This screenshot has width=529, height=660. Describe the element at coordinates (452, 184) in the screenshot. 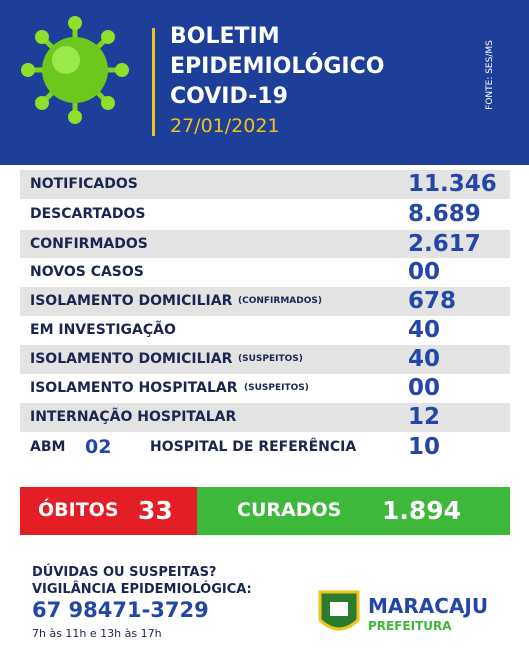

I see `value: 11.346` at that location.